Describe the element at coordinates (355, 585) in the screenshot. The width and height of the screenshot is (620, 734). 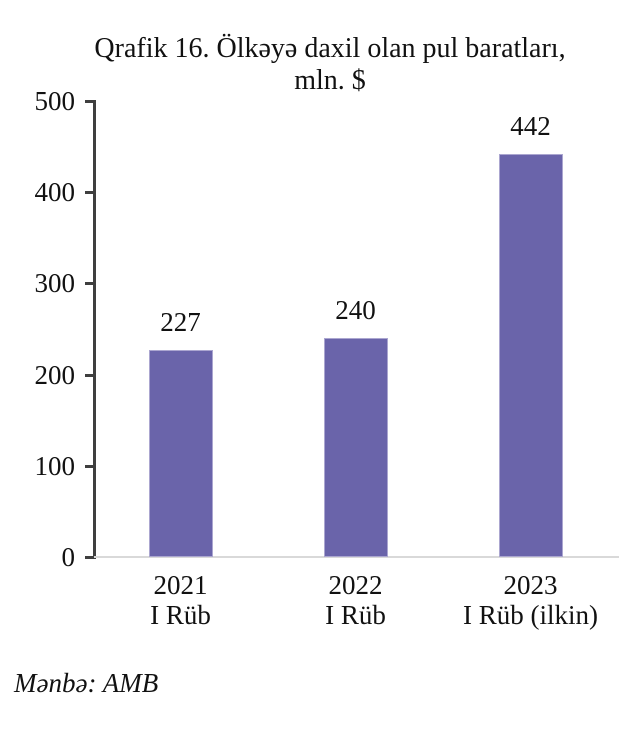
I see `x-category-year: 2022` at that location.